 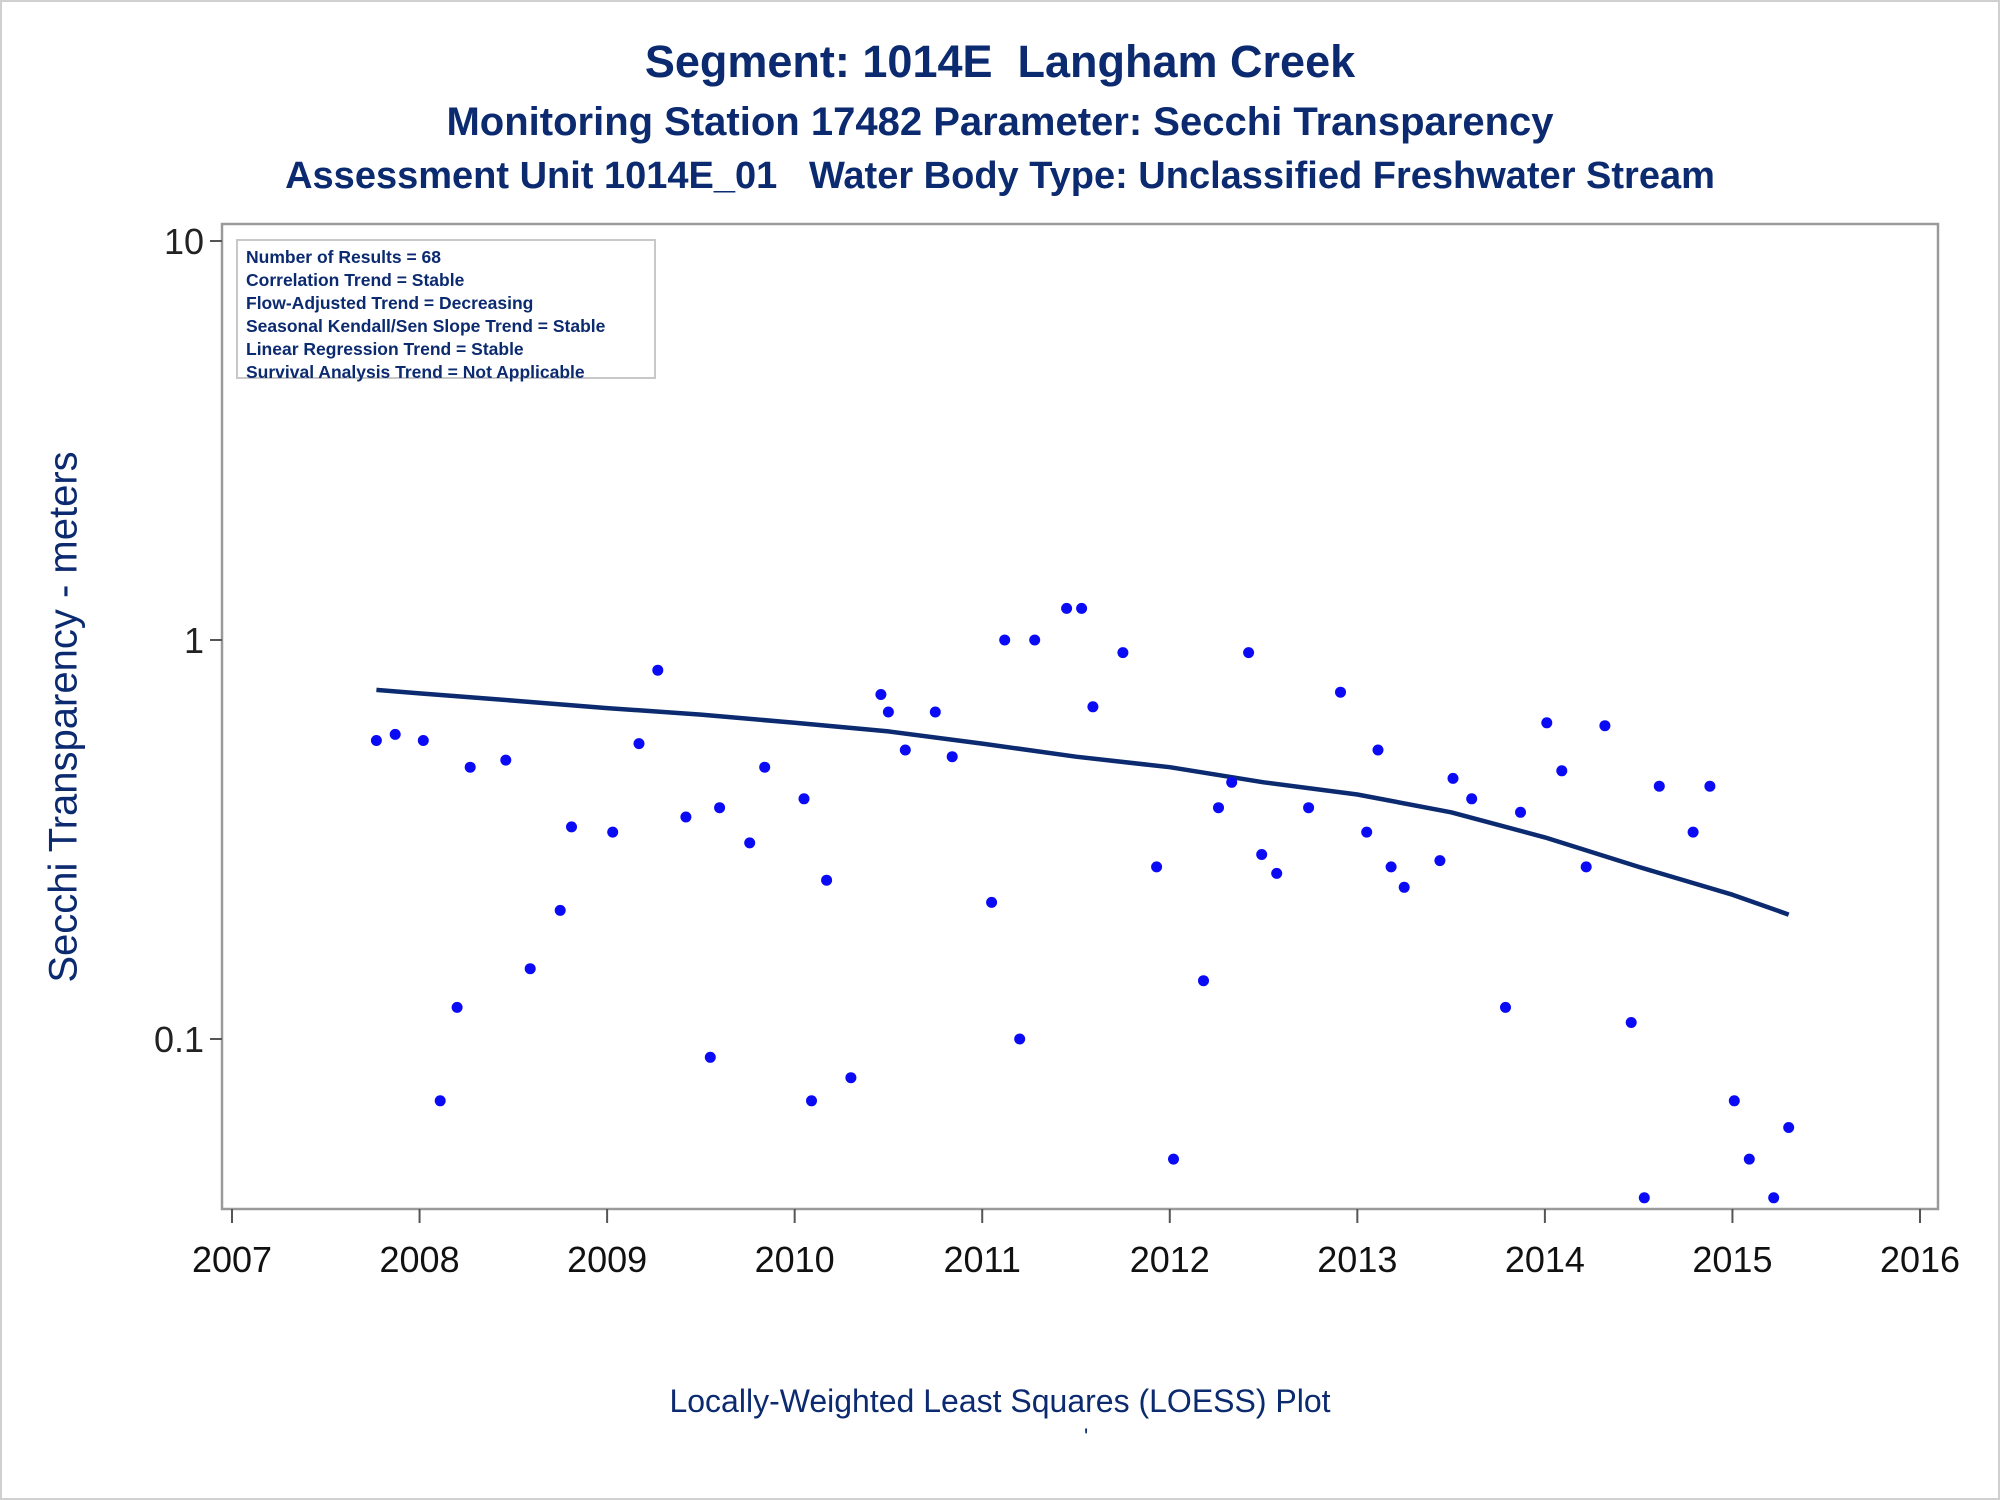 What do you see at coordinates (355, 280) in the screenshot?
I see `legend-entry: Correlation Trend = Stable` at bounding box center [355, 280].